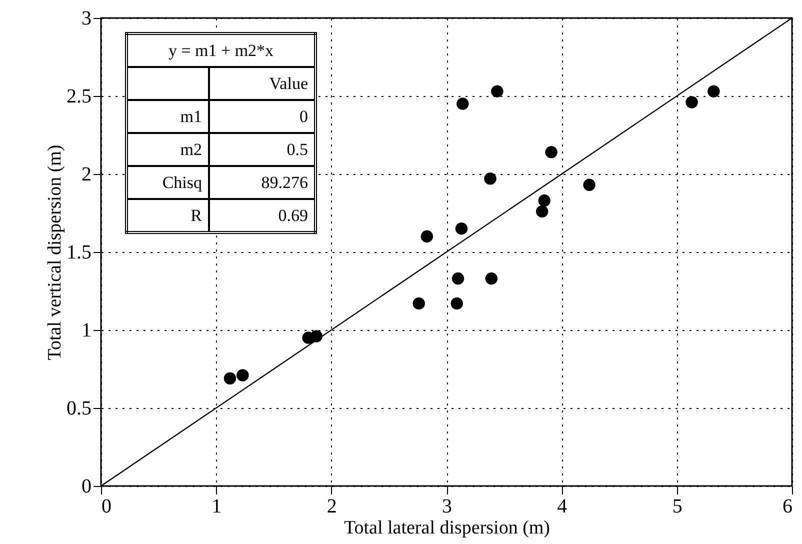  Describe the element at coordinates (79, 409) in the screenshot. I see `y-tick-label: 0.5` at that location.